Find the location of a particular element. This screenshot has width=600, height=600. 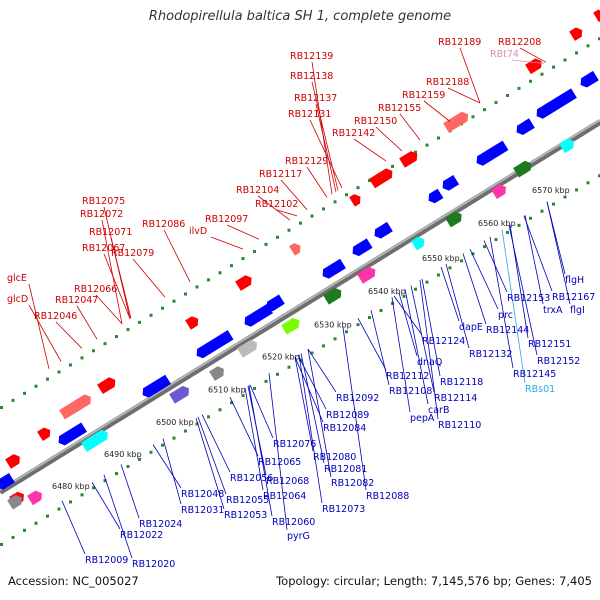

top-gene-label: RB12097 is located at coordinates (226, 219).